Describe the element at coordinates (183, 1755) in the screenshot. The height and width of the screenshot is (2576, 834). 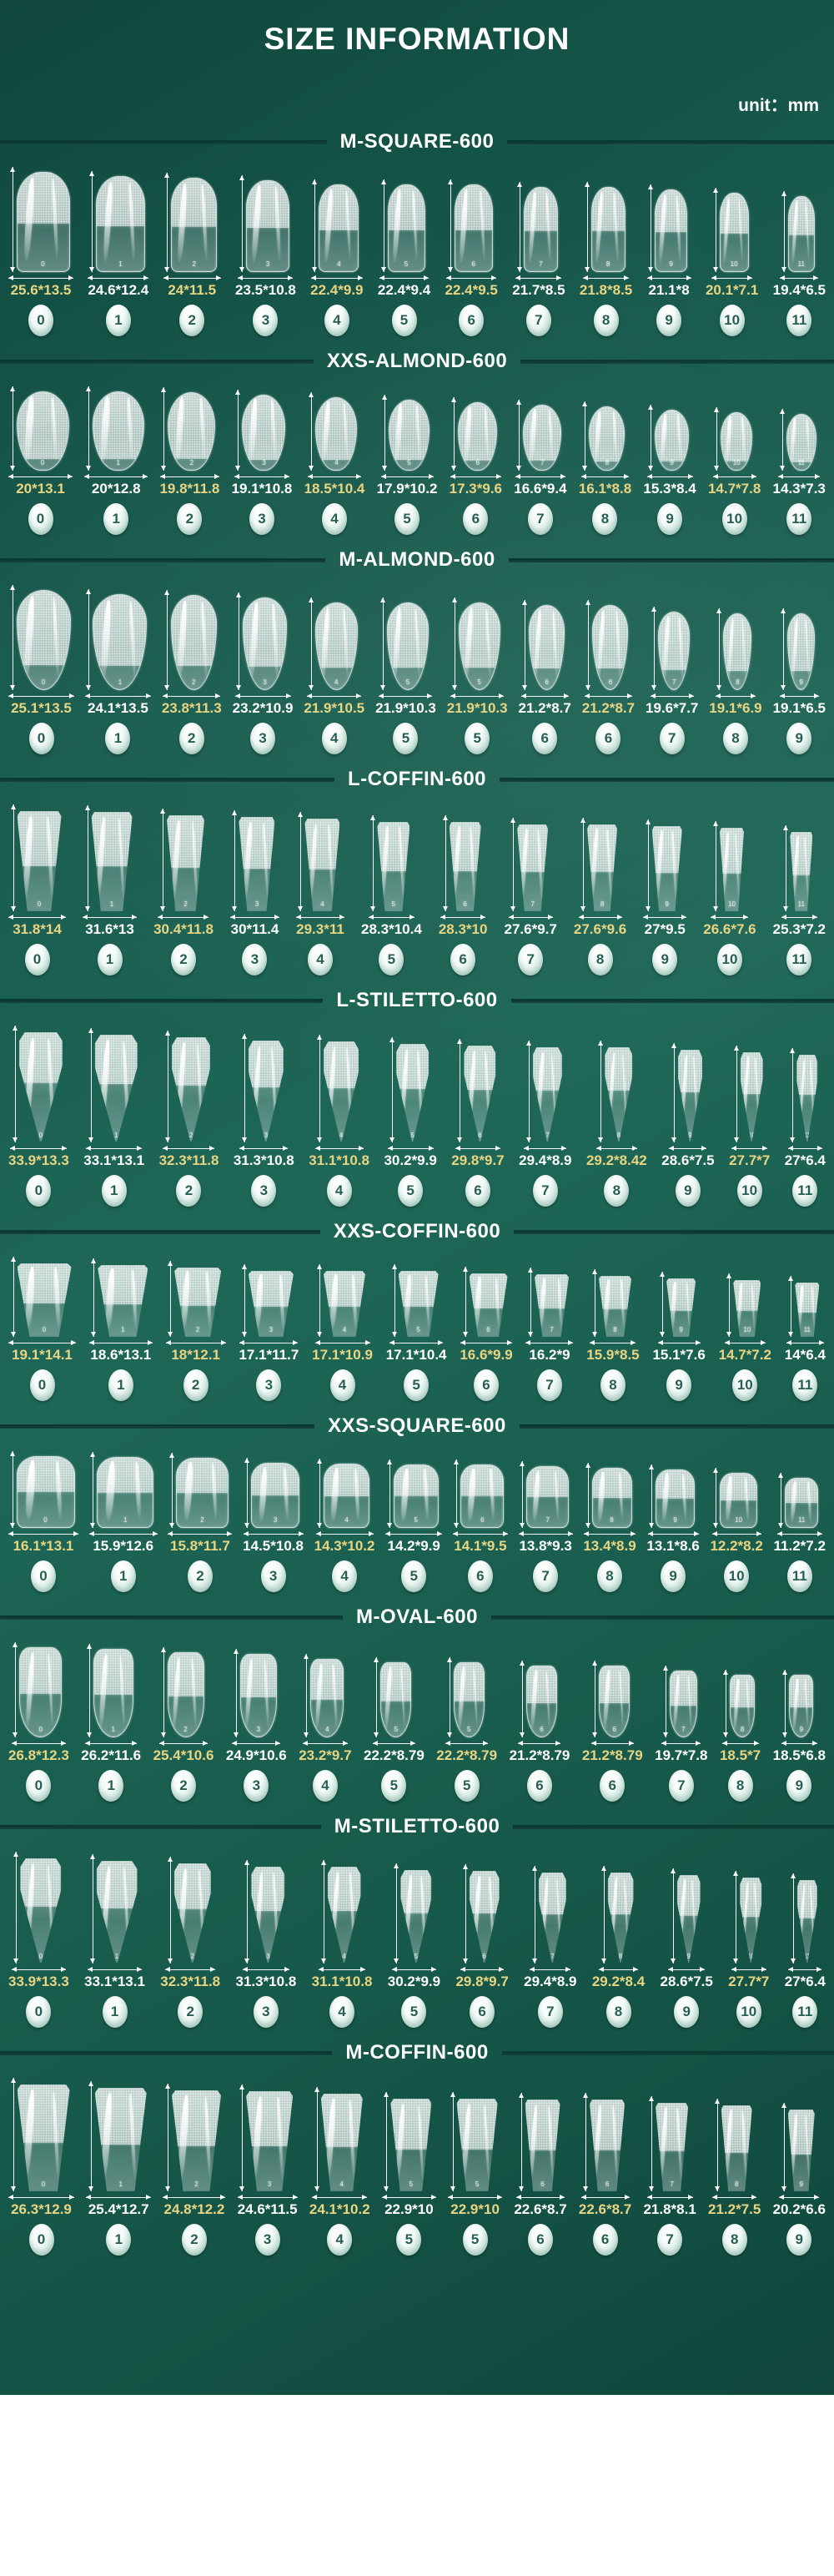
I see `size-label: 25.4*10.6` at that location.